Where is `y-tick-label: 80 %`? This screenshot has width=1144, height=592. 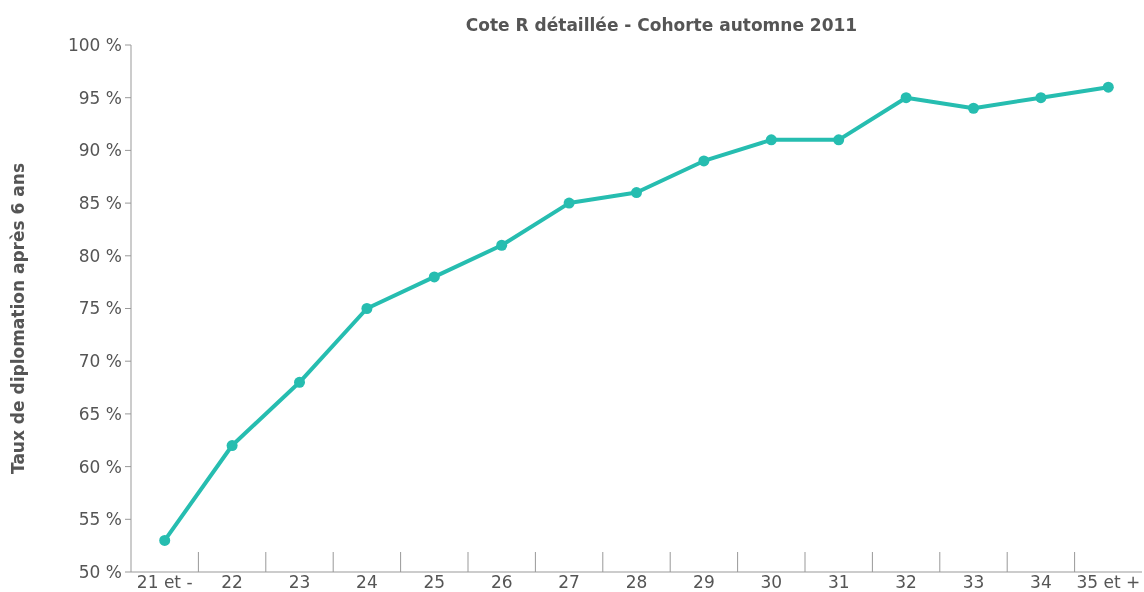 y-tick-label: 80 % is located at coordinates (100, 255).